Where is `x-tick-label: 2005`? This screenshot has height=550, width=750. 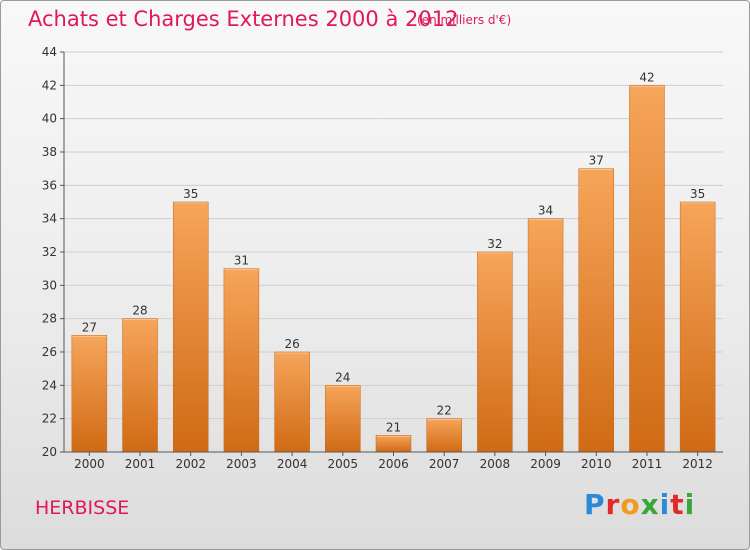 x-tick-label: 2005 is located at coordinates (343, 464).